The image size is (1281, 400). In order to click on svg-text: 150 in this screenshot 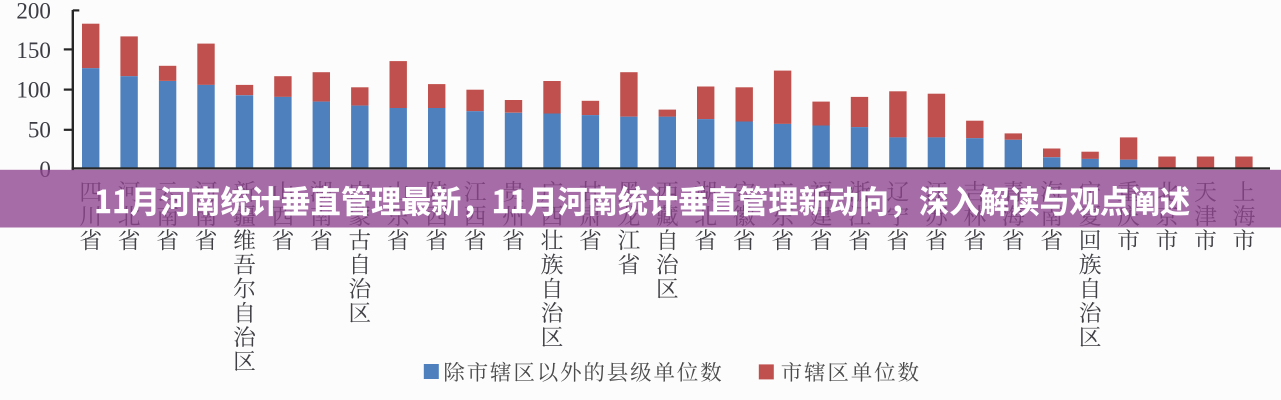, I will do `click(33, 50)`.